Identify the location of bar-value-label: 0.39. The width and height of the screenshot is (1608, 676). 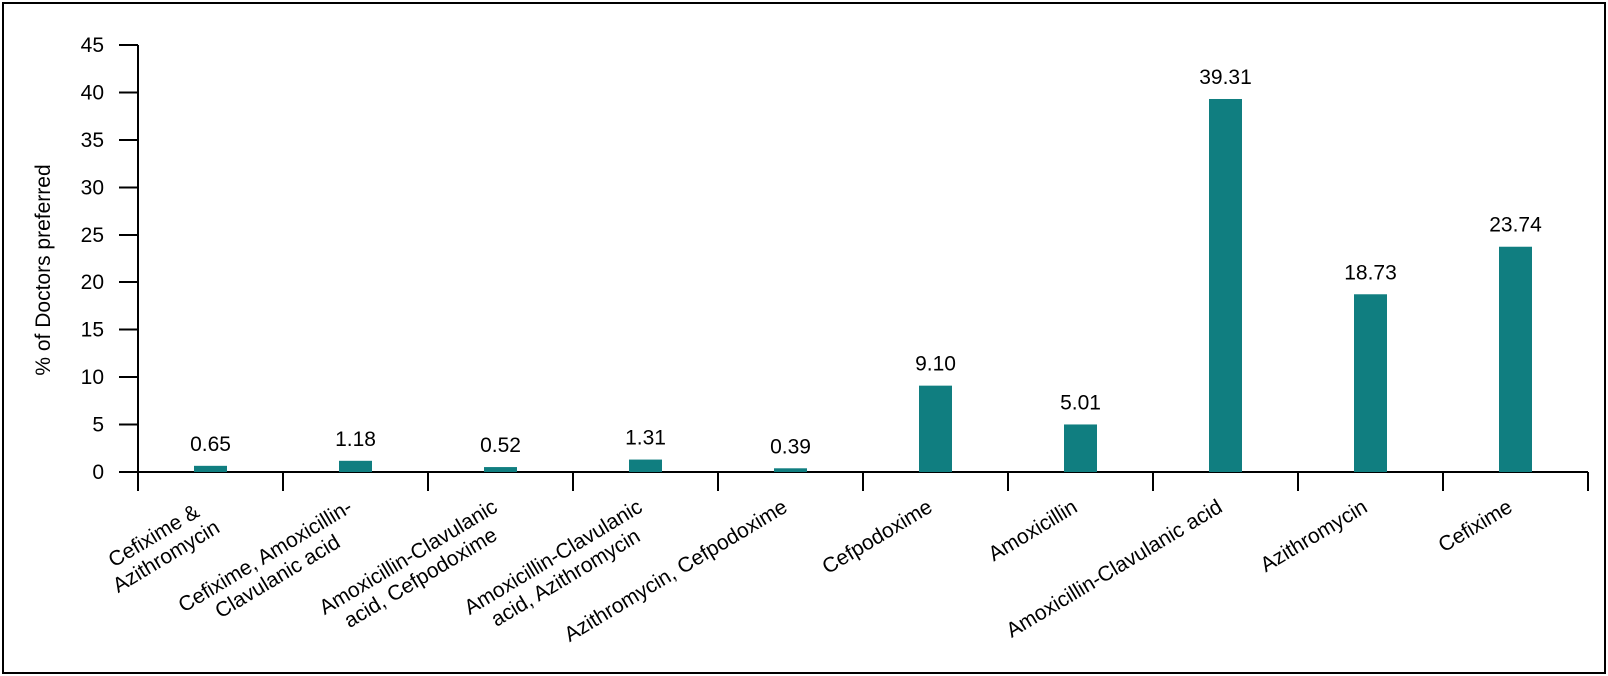
(790, 446).